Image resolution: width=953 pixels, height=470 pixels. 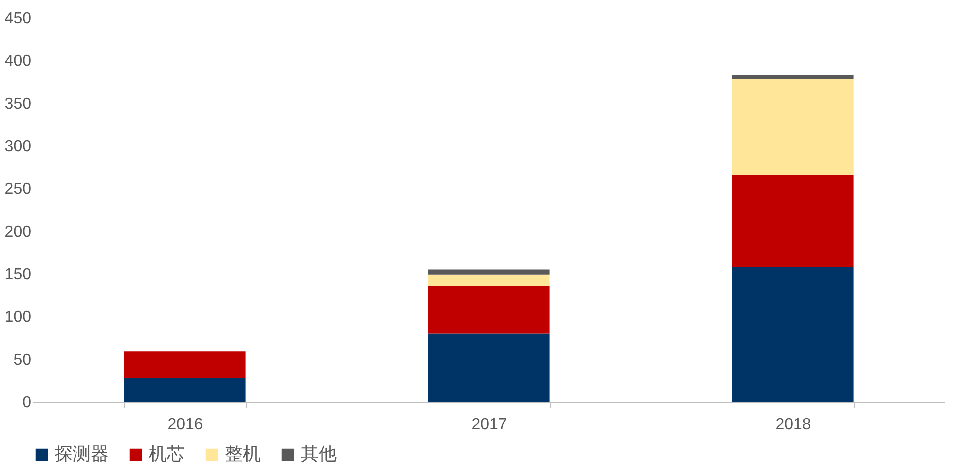 I want to click on legend-label: 机芯, so click(x=167, y=454).